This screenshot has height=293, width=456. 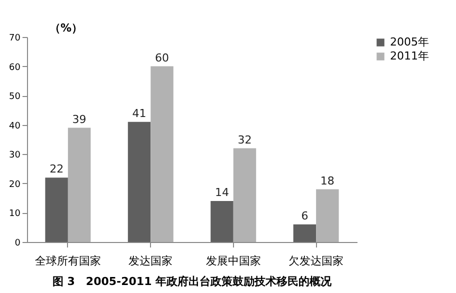 I want to click on data-label: 60, so click(x=162, y=57).